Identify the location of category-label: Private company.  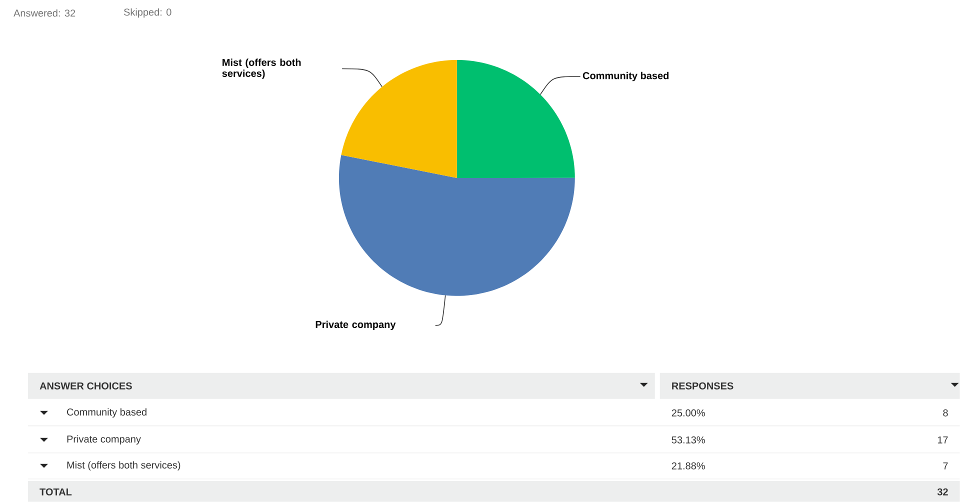
(104, 440).